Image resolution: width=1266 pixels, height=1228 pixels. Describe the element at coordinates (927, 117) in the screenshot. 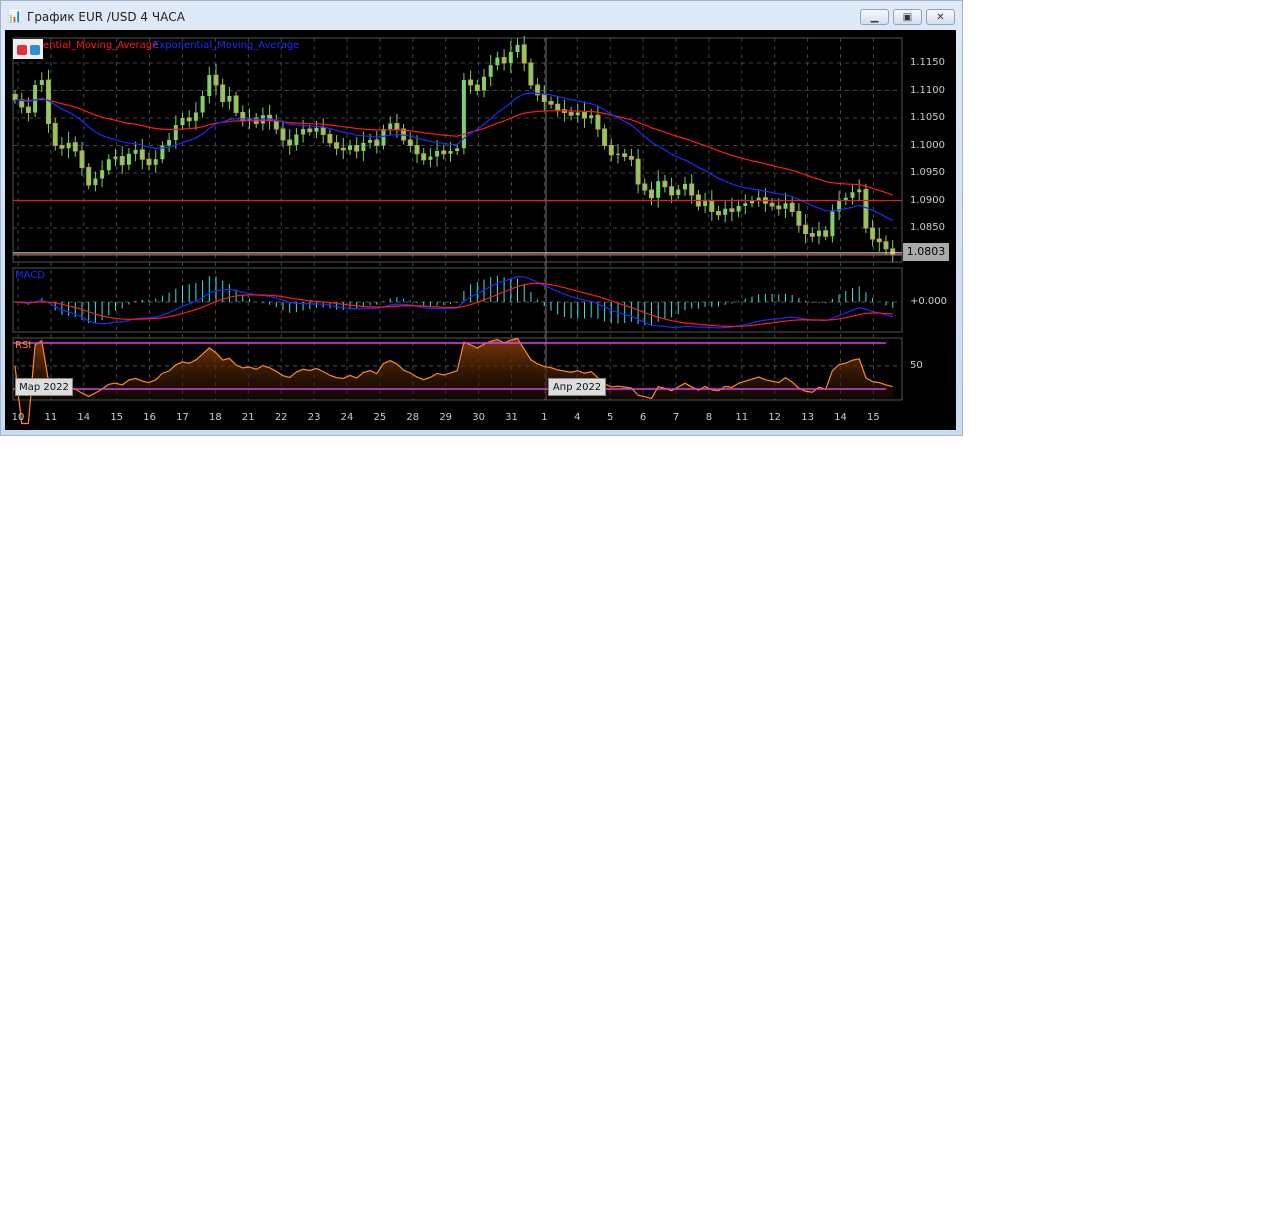

I see `price-tick: 1.1050` at that location.